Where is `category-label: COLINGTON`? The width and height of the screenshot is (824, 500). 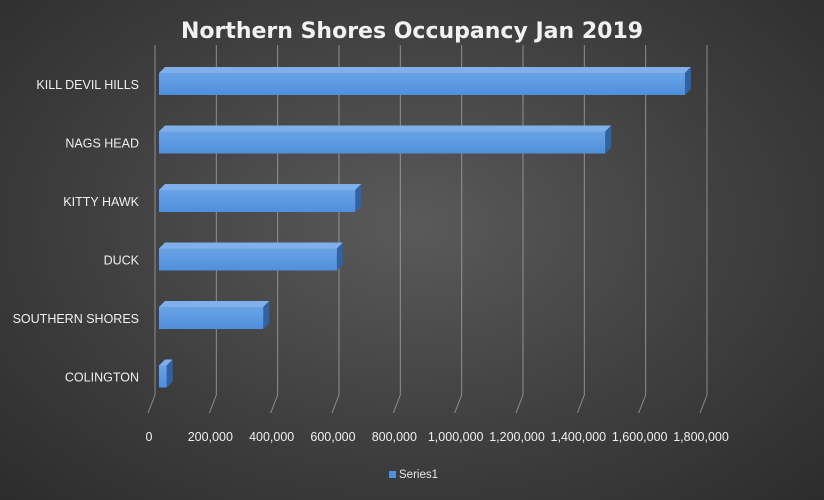 category-label: COLINGTON is located at coordinates (102, 378).